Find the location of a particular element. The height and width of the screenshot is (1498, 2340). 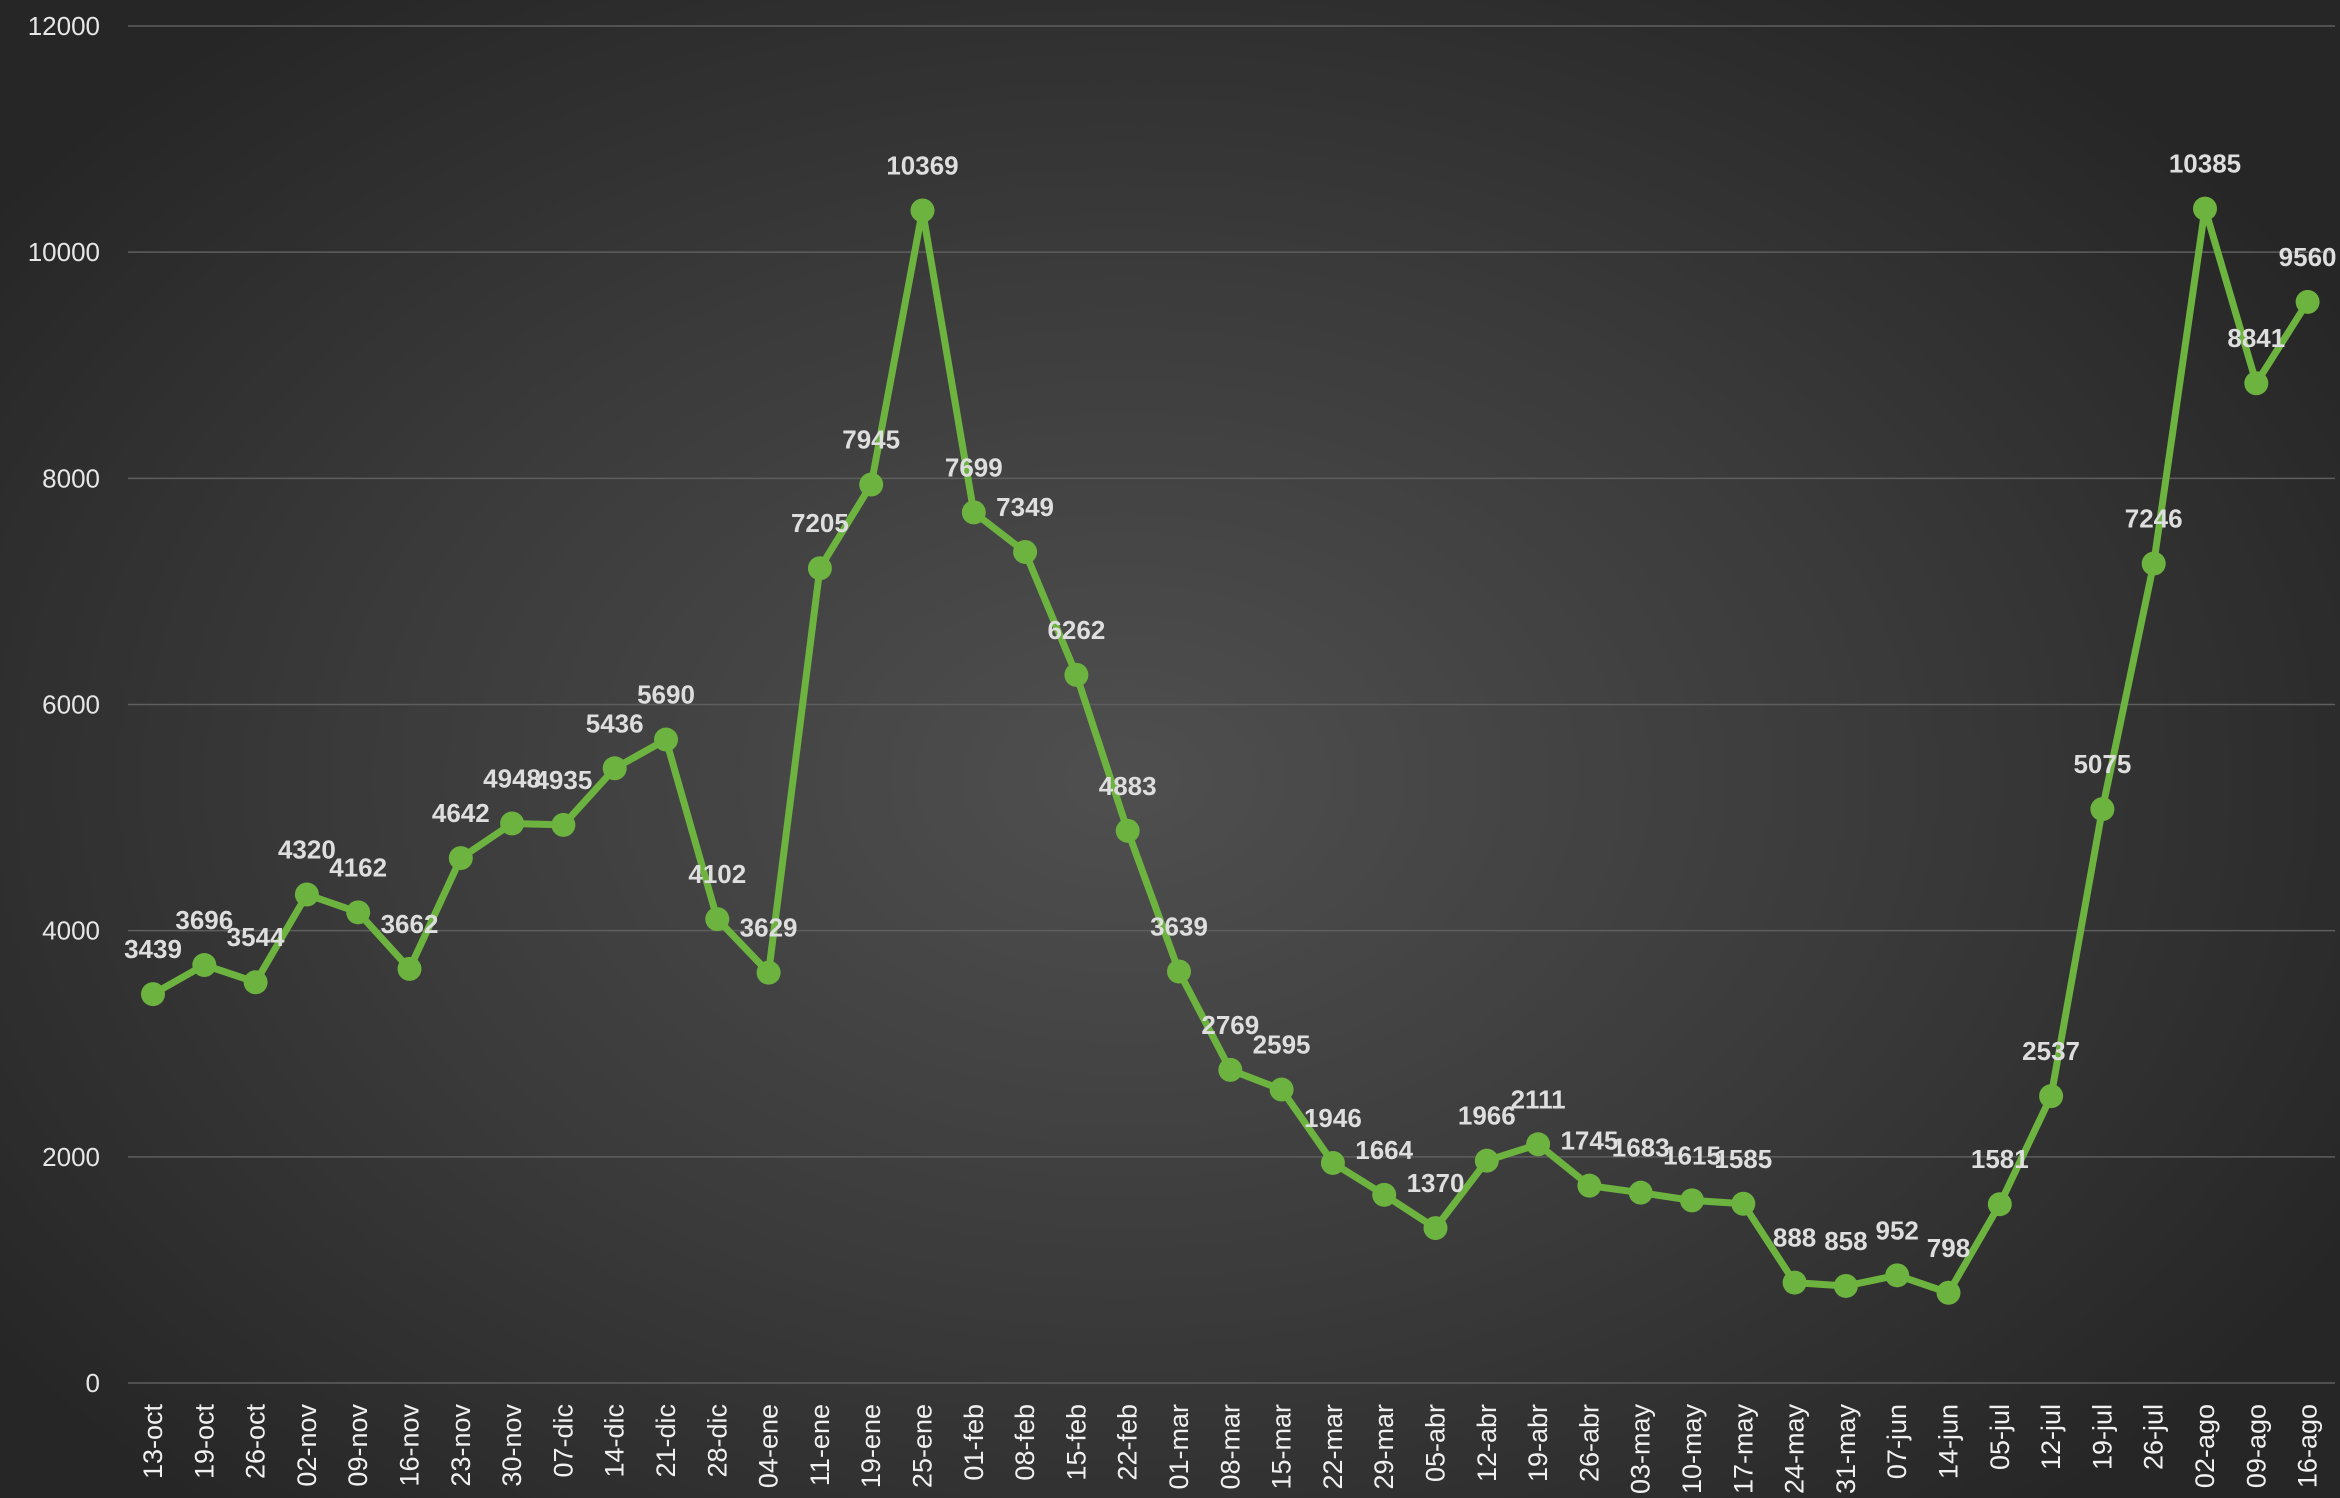

data-label: 1615 is located at coordinates (1692, 1155).